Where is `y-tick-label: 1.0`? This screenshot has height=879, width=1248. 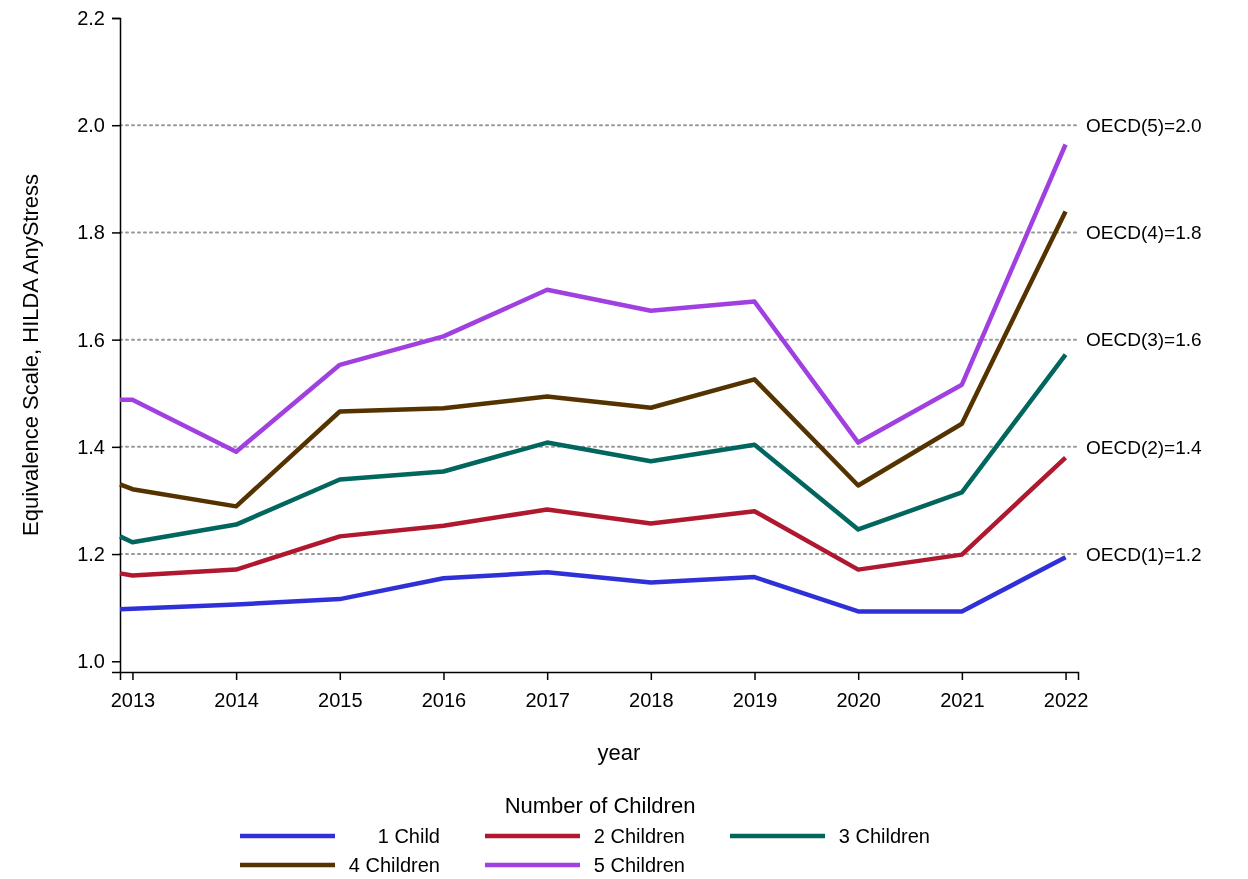
y-tick-label: 1.0 is located at coordinates (91, 661).